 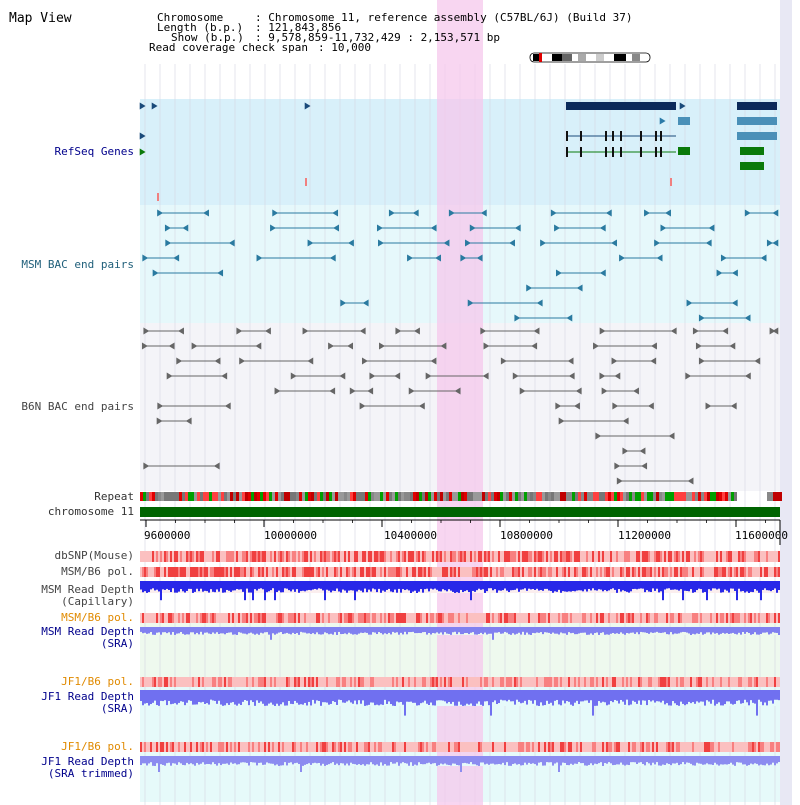 I want to click on axis-tick-label: 11200000, so click(x=644, y=535).